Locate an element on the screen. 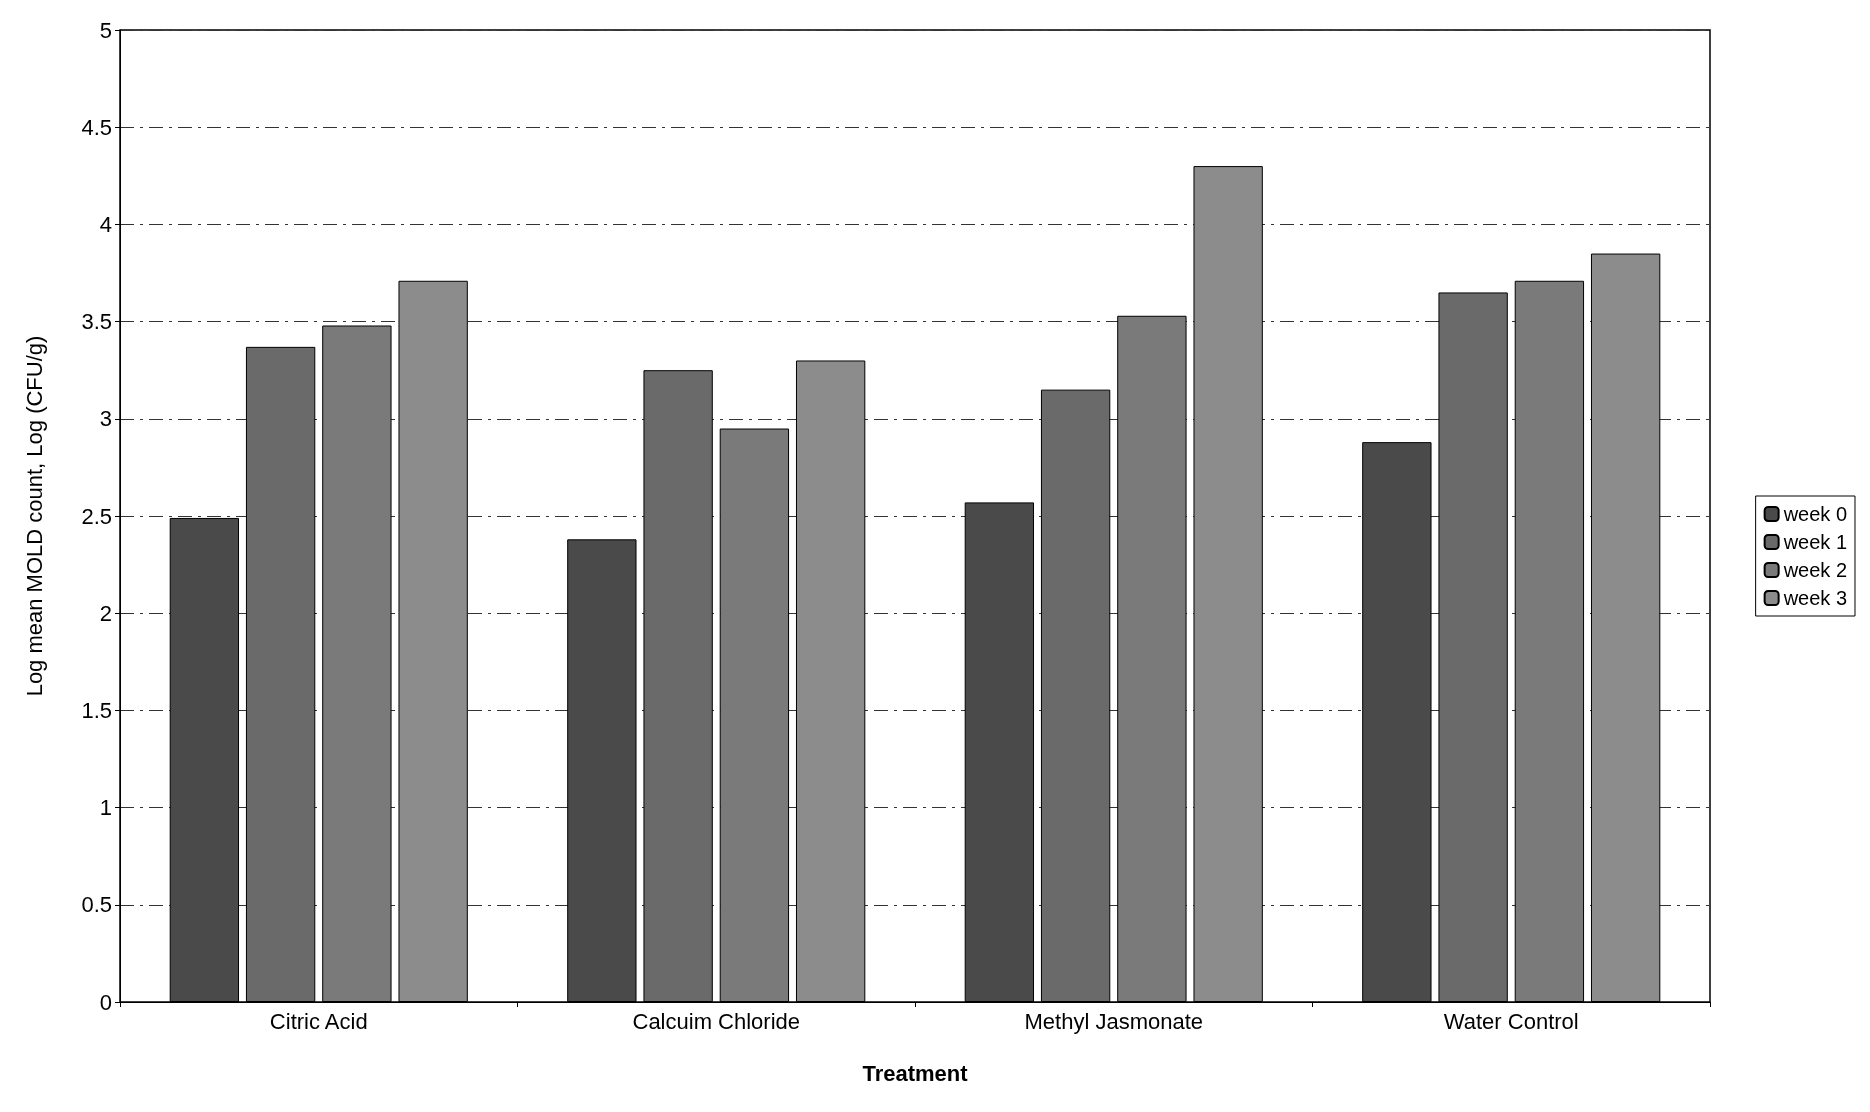 This screenshot has width=1870, height=1112. y-tick-label: 4.5 is located at coordinates (96, 127).